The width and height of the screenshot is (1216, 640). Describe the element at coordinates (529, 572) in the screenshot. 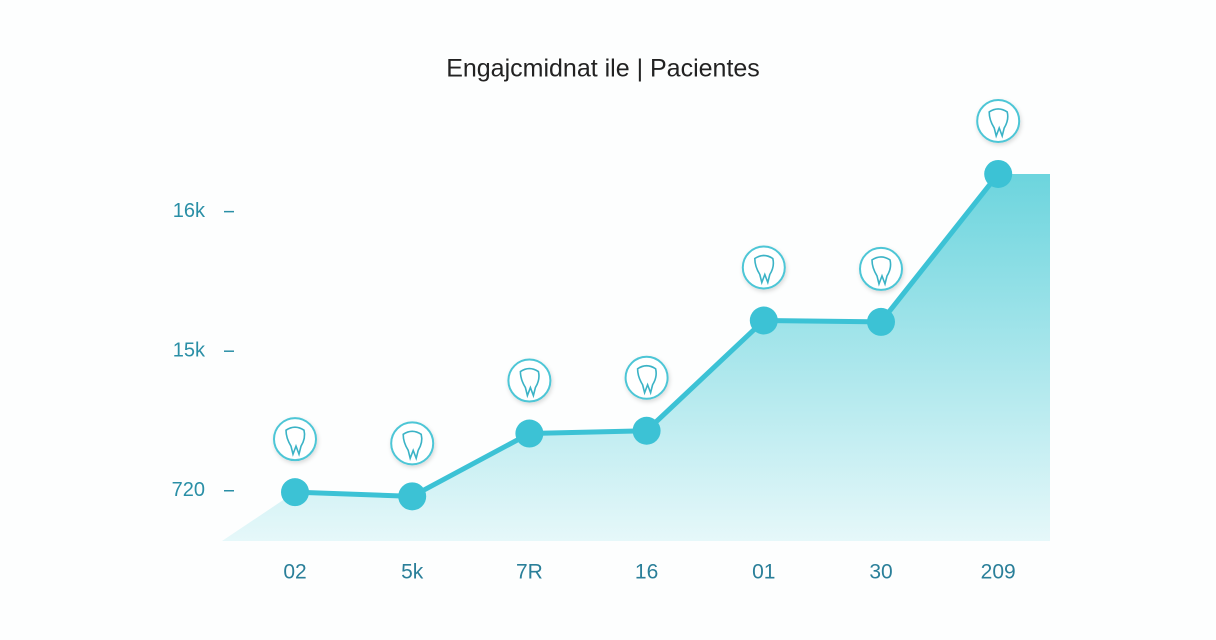

I see `x-tick-label: 7R` at that location.